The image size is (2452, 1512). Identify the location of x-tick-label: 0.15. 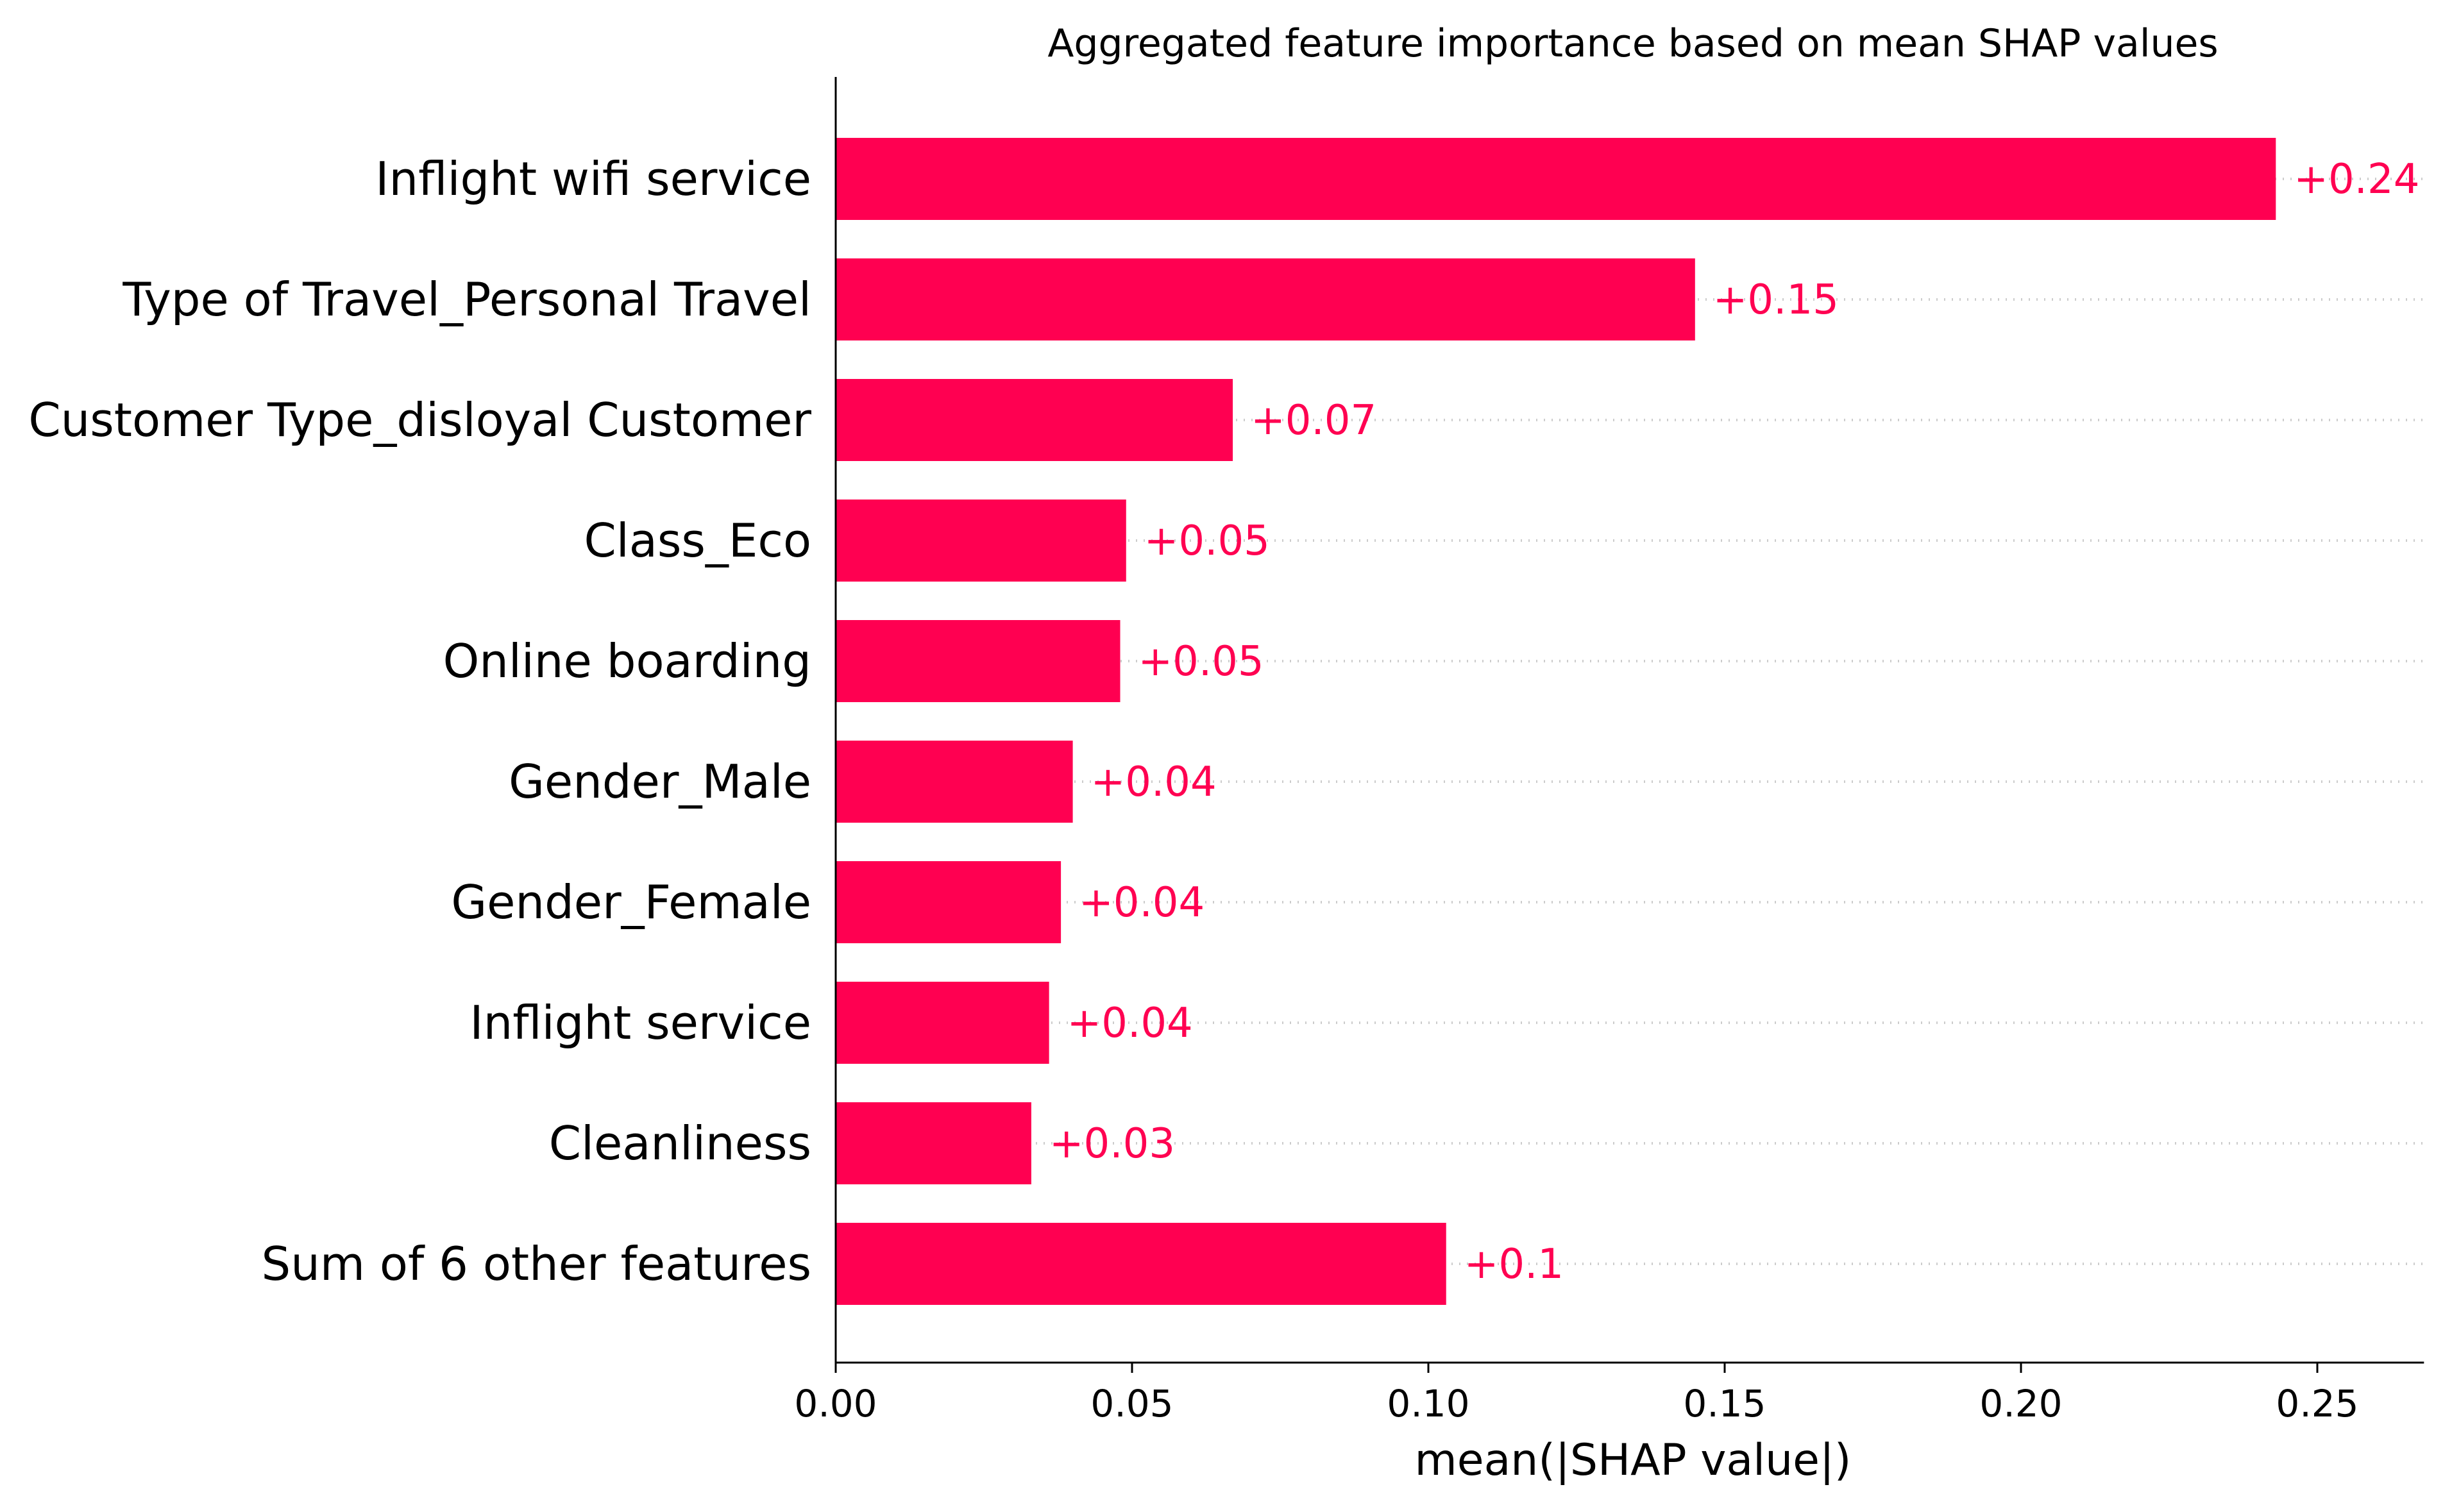
(1725, 1403).